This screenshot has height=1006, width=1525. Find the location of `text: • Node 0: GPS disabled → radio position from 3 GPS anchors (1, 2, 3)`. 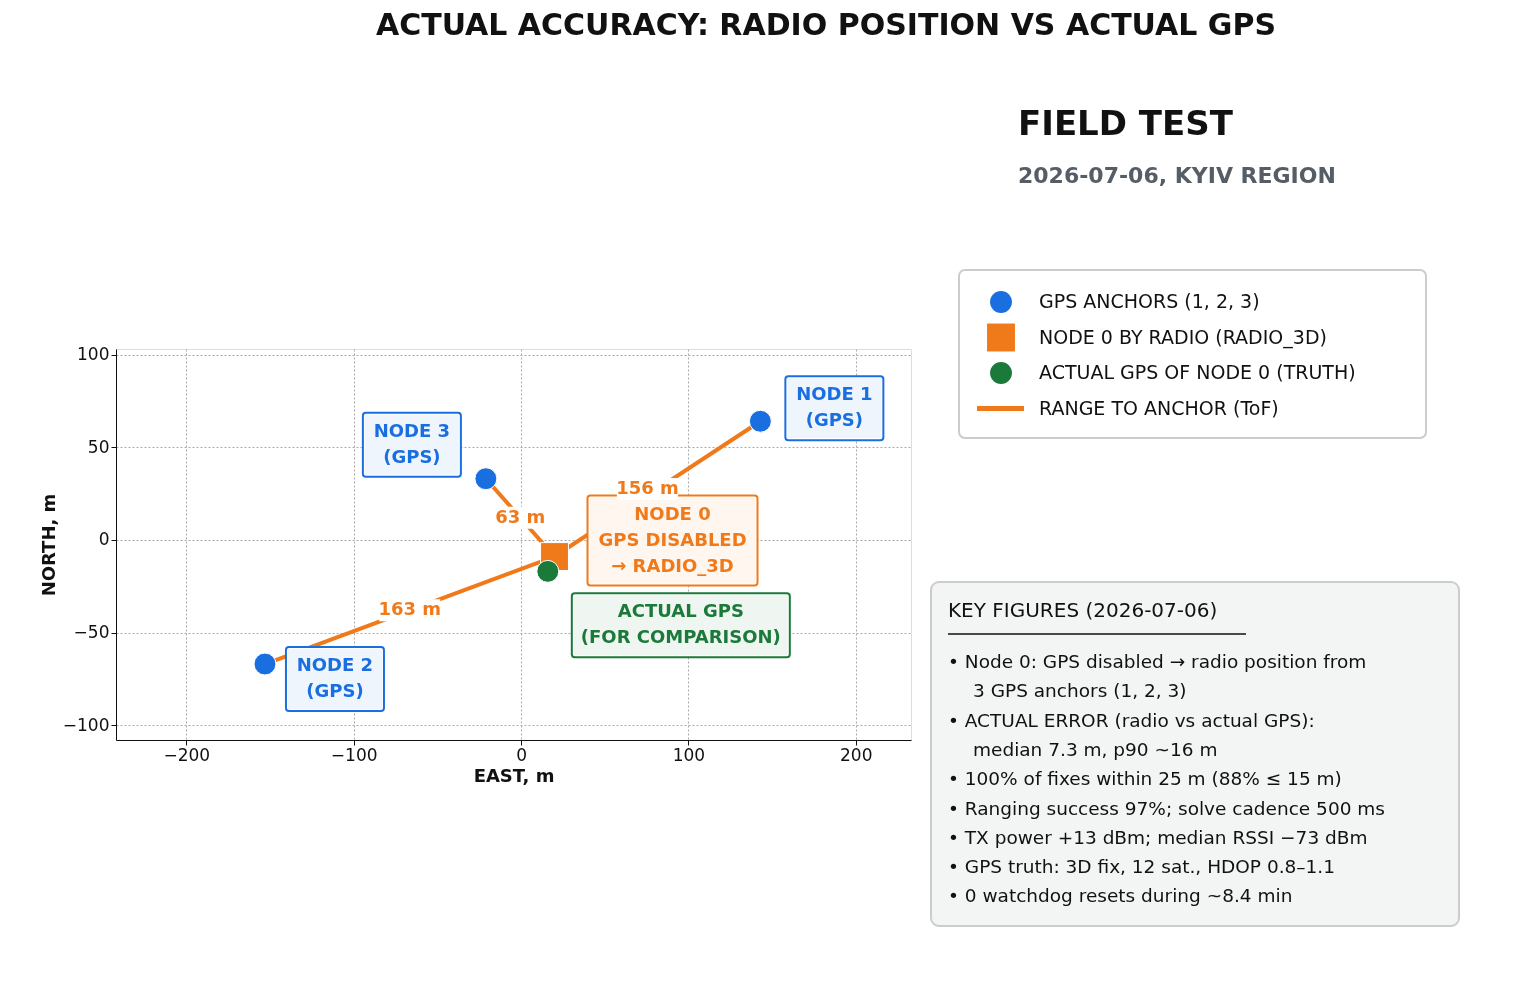

text: • Node 0: GPS disabled → radio position from 3 GPS anchors (1, 2, 3) is located at coordinates (1157, 676).